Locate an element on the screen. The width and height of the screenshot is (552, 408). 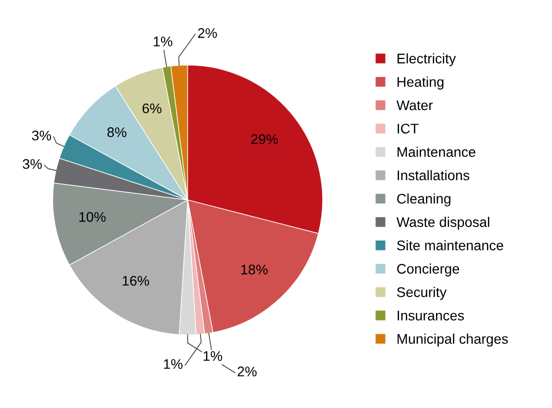
data-label: 8% is located at coordinates (116, 132).